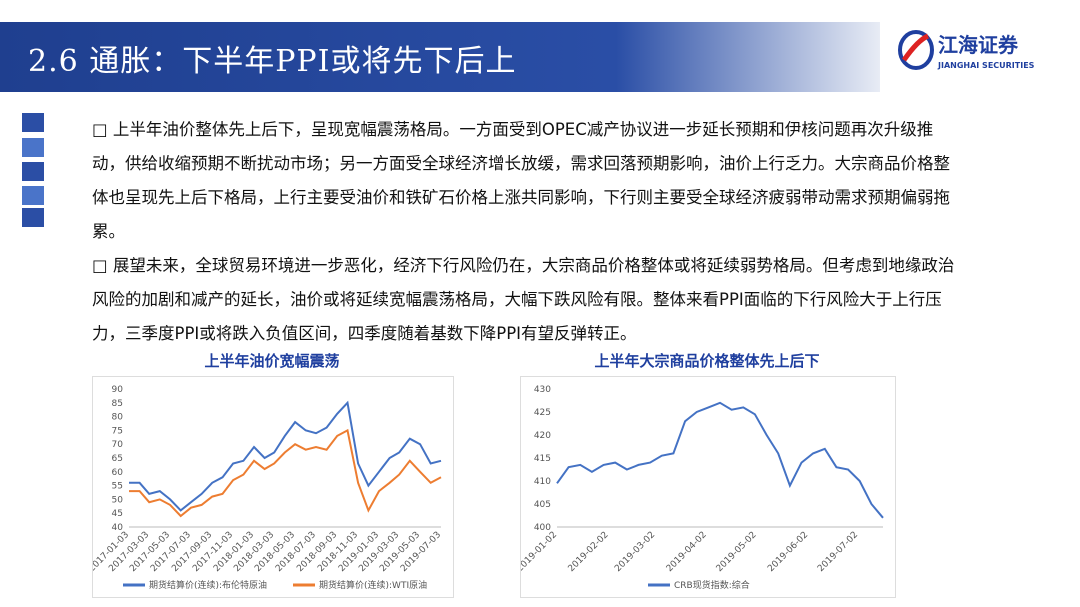 This screenshot has height=607, width=1080. Describe the element at coordinates (542, 413) in the screenshot. I see `y-tick-label: 425` at that location.